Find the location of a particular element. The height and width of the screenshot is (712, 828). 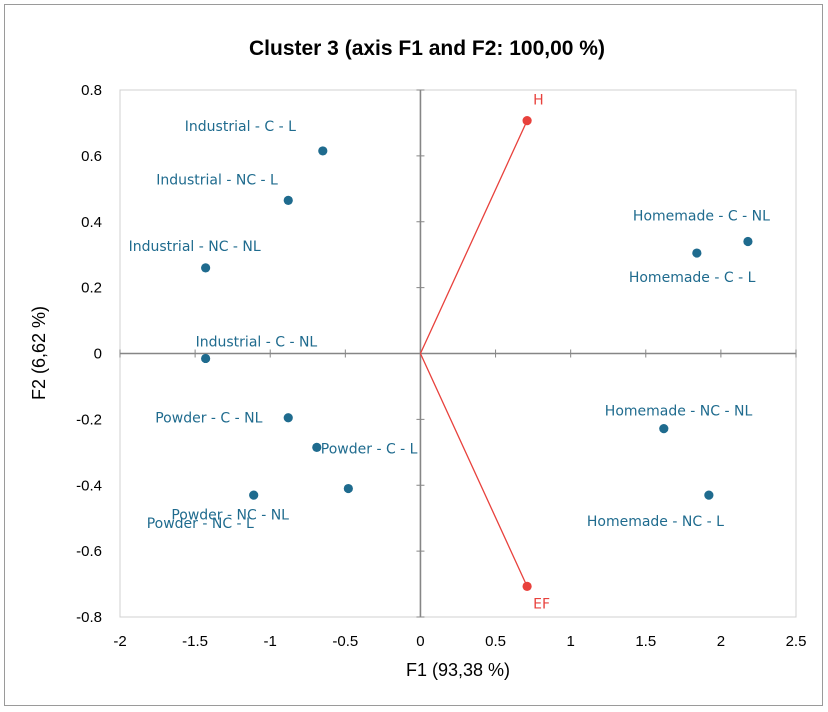

y-axis-title: F2 (6,62 %) is located at coordinates (39, 353).